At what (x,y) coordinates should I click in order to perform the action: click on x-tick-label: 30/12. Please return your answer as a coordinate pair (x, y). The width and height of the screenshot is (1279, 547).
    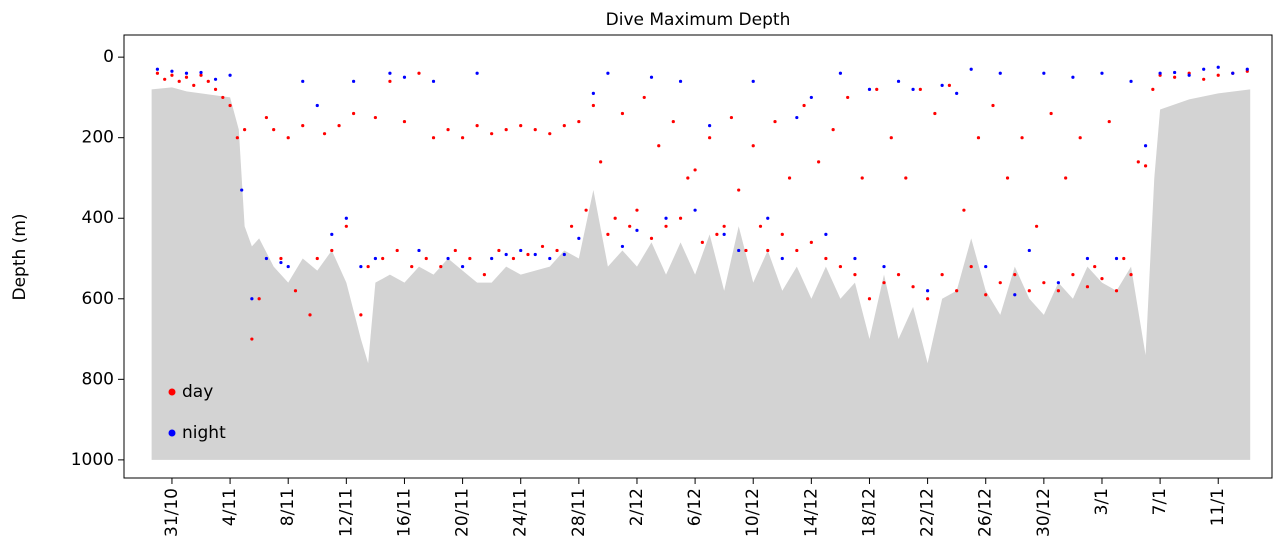
    Looking at the image, I should click on (1044, 512).